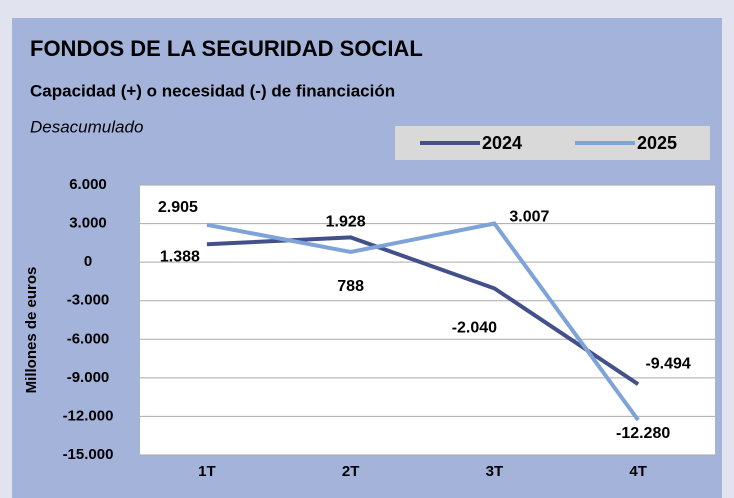 Image resolution: width=734 pixels, height=498 pixels. What do you see at coordinates (88, 184) in the screenshot?
I see `y-tick-label: 6.000` at bounding box center [88, 184].